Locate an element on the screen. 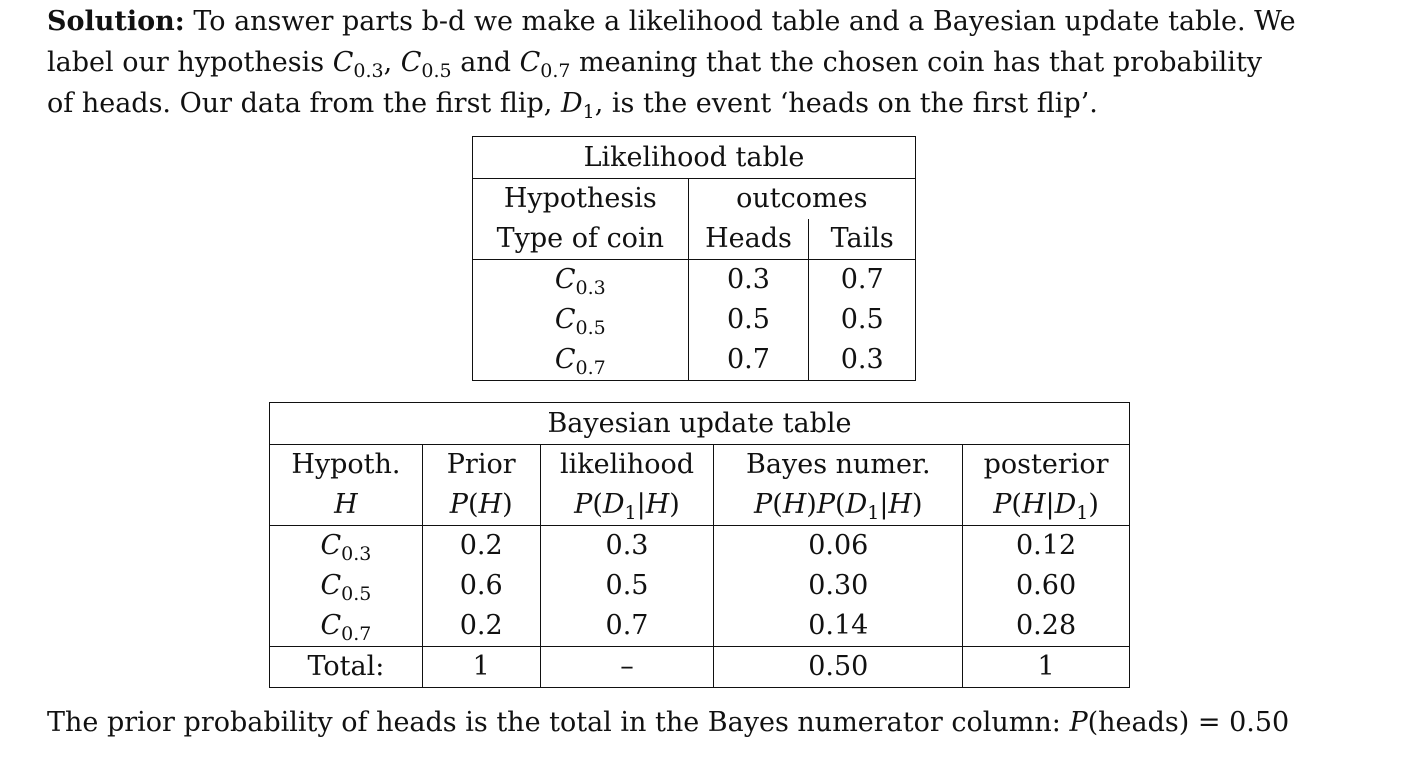 Image resolution: width=1406 pixels, height=758 pixels. prior-formula: P(H) is located at coordinates (481, 505).